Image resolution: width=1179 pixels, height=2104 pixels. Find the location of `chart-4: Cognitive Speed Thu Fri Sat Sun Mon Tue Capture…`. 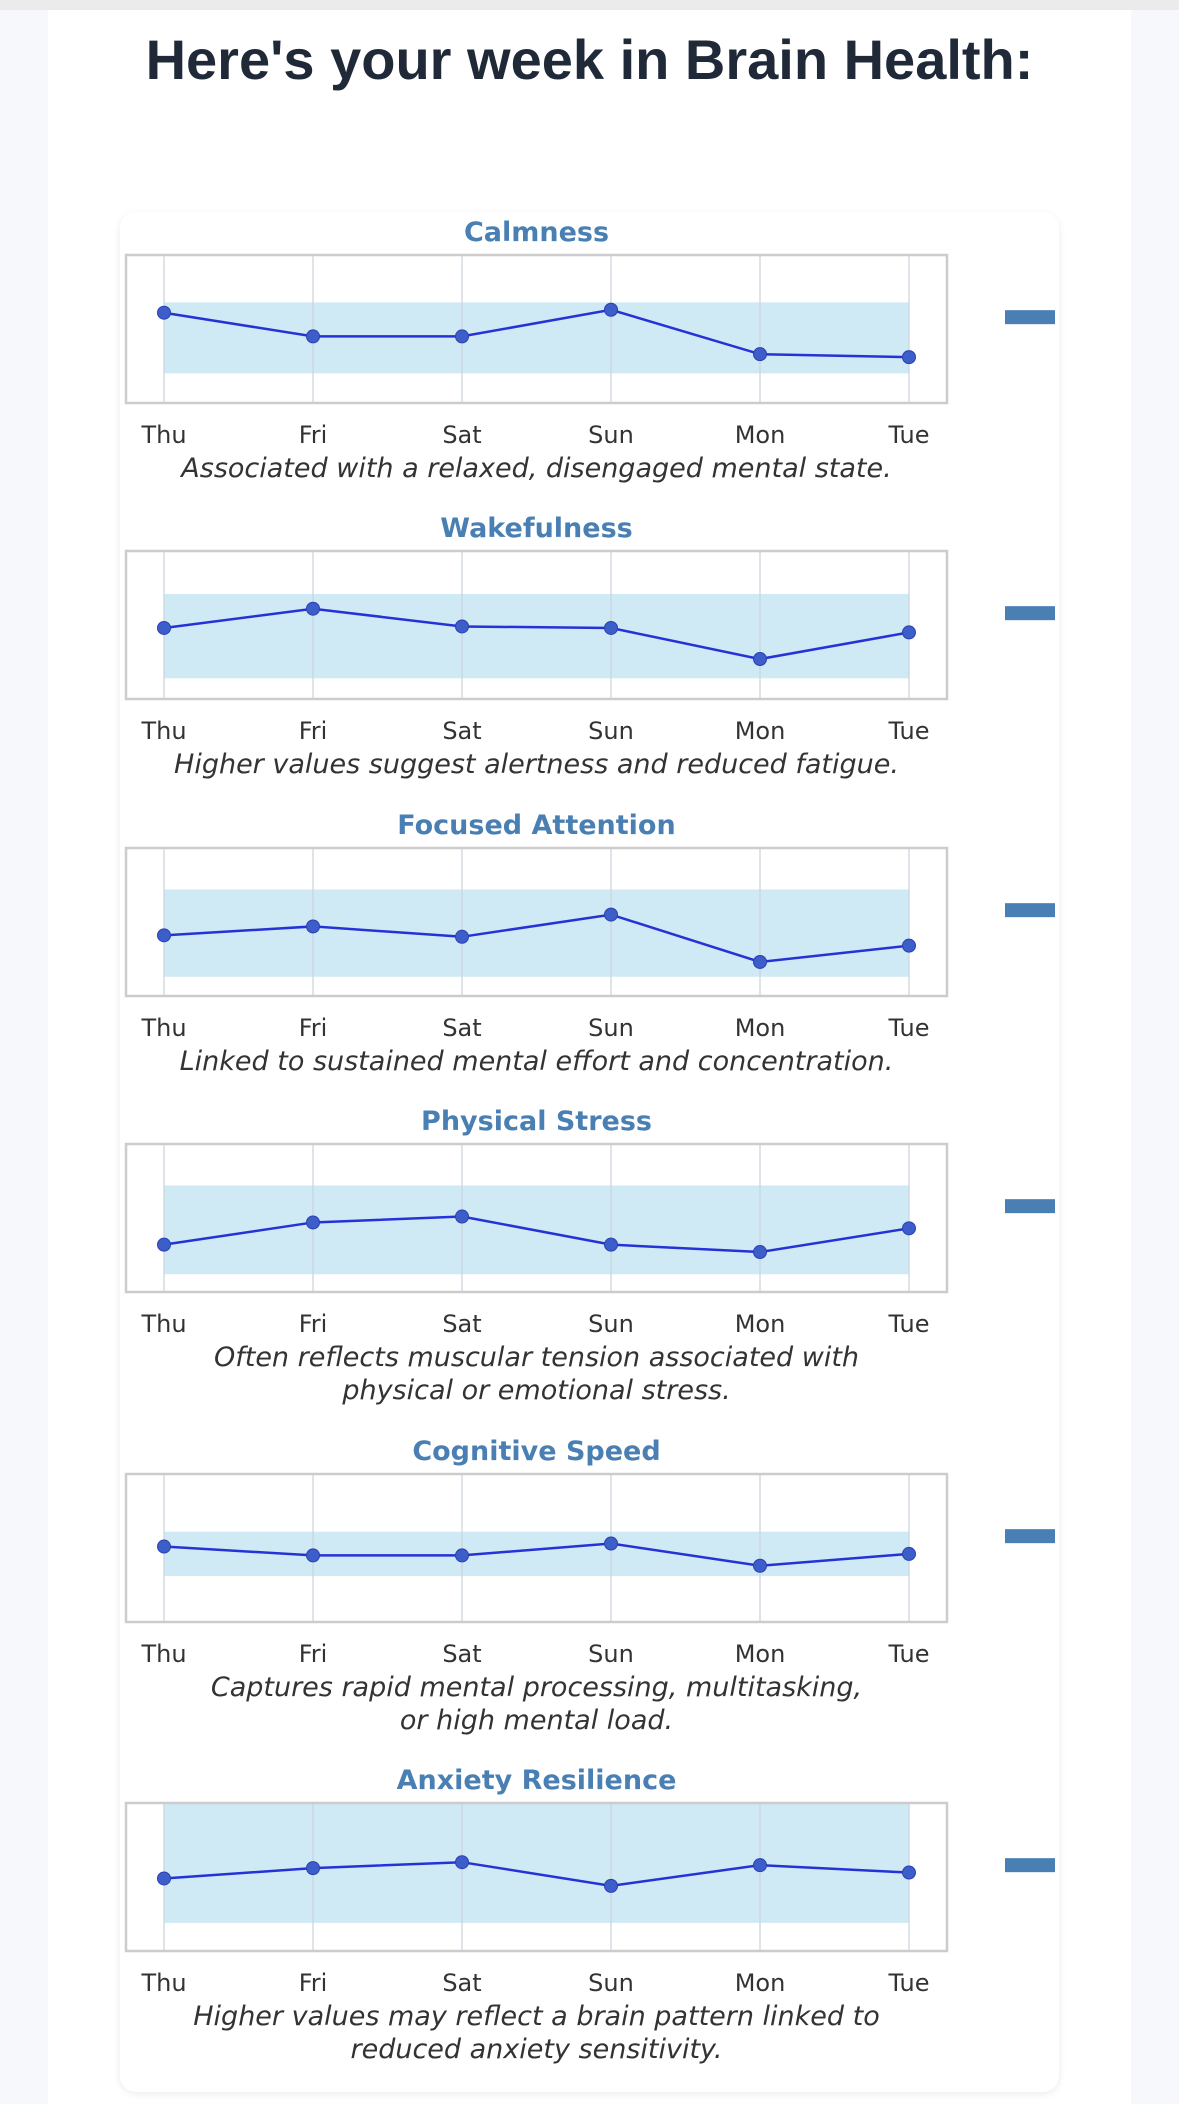

chart-4: Cognitive Speed Thu Fri Sat Sun Mon Tue Capture… is located at coordinates (589, 1586).